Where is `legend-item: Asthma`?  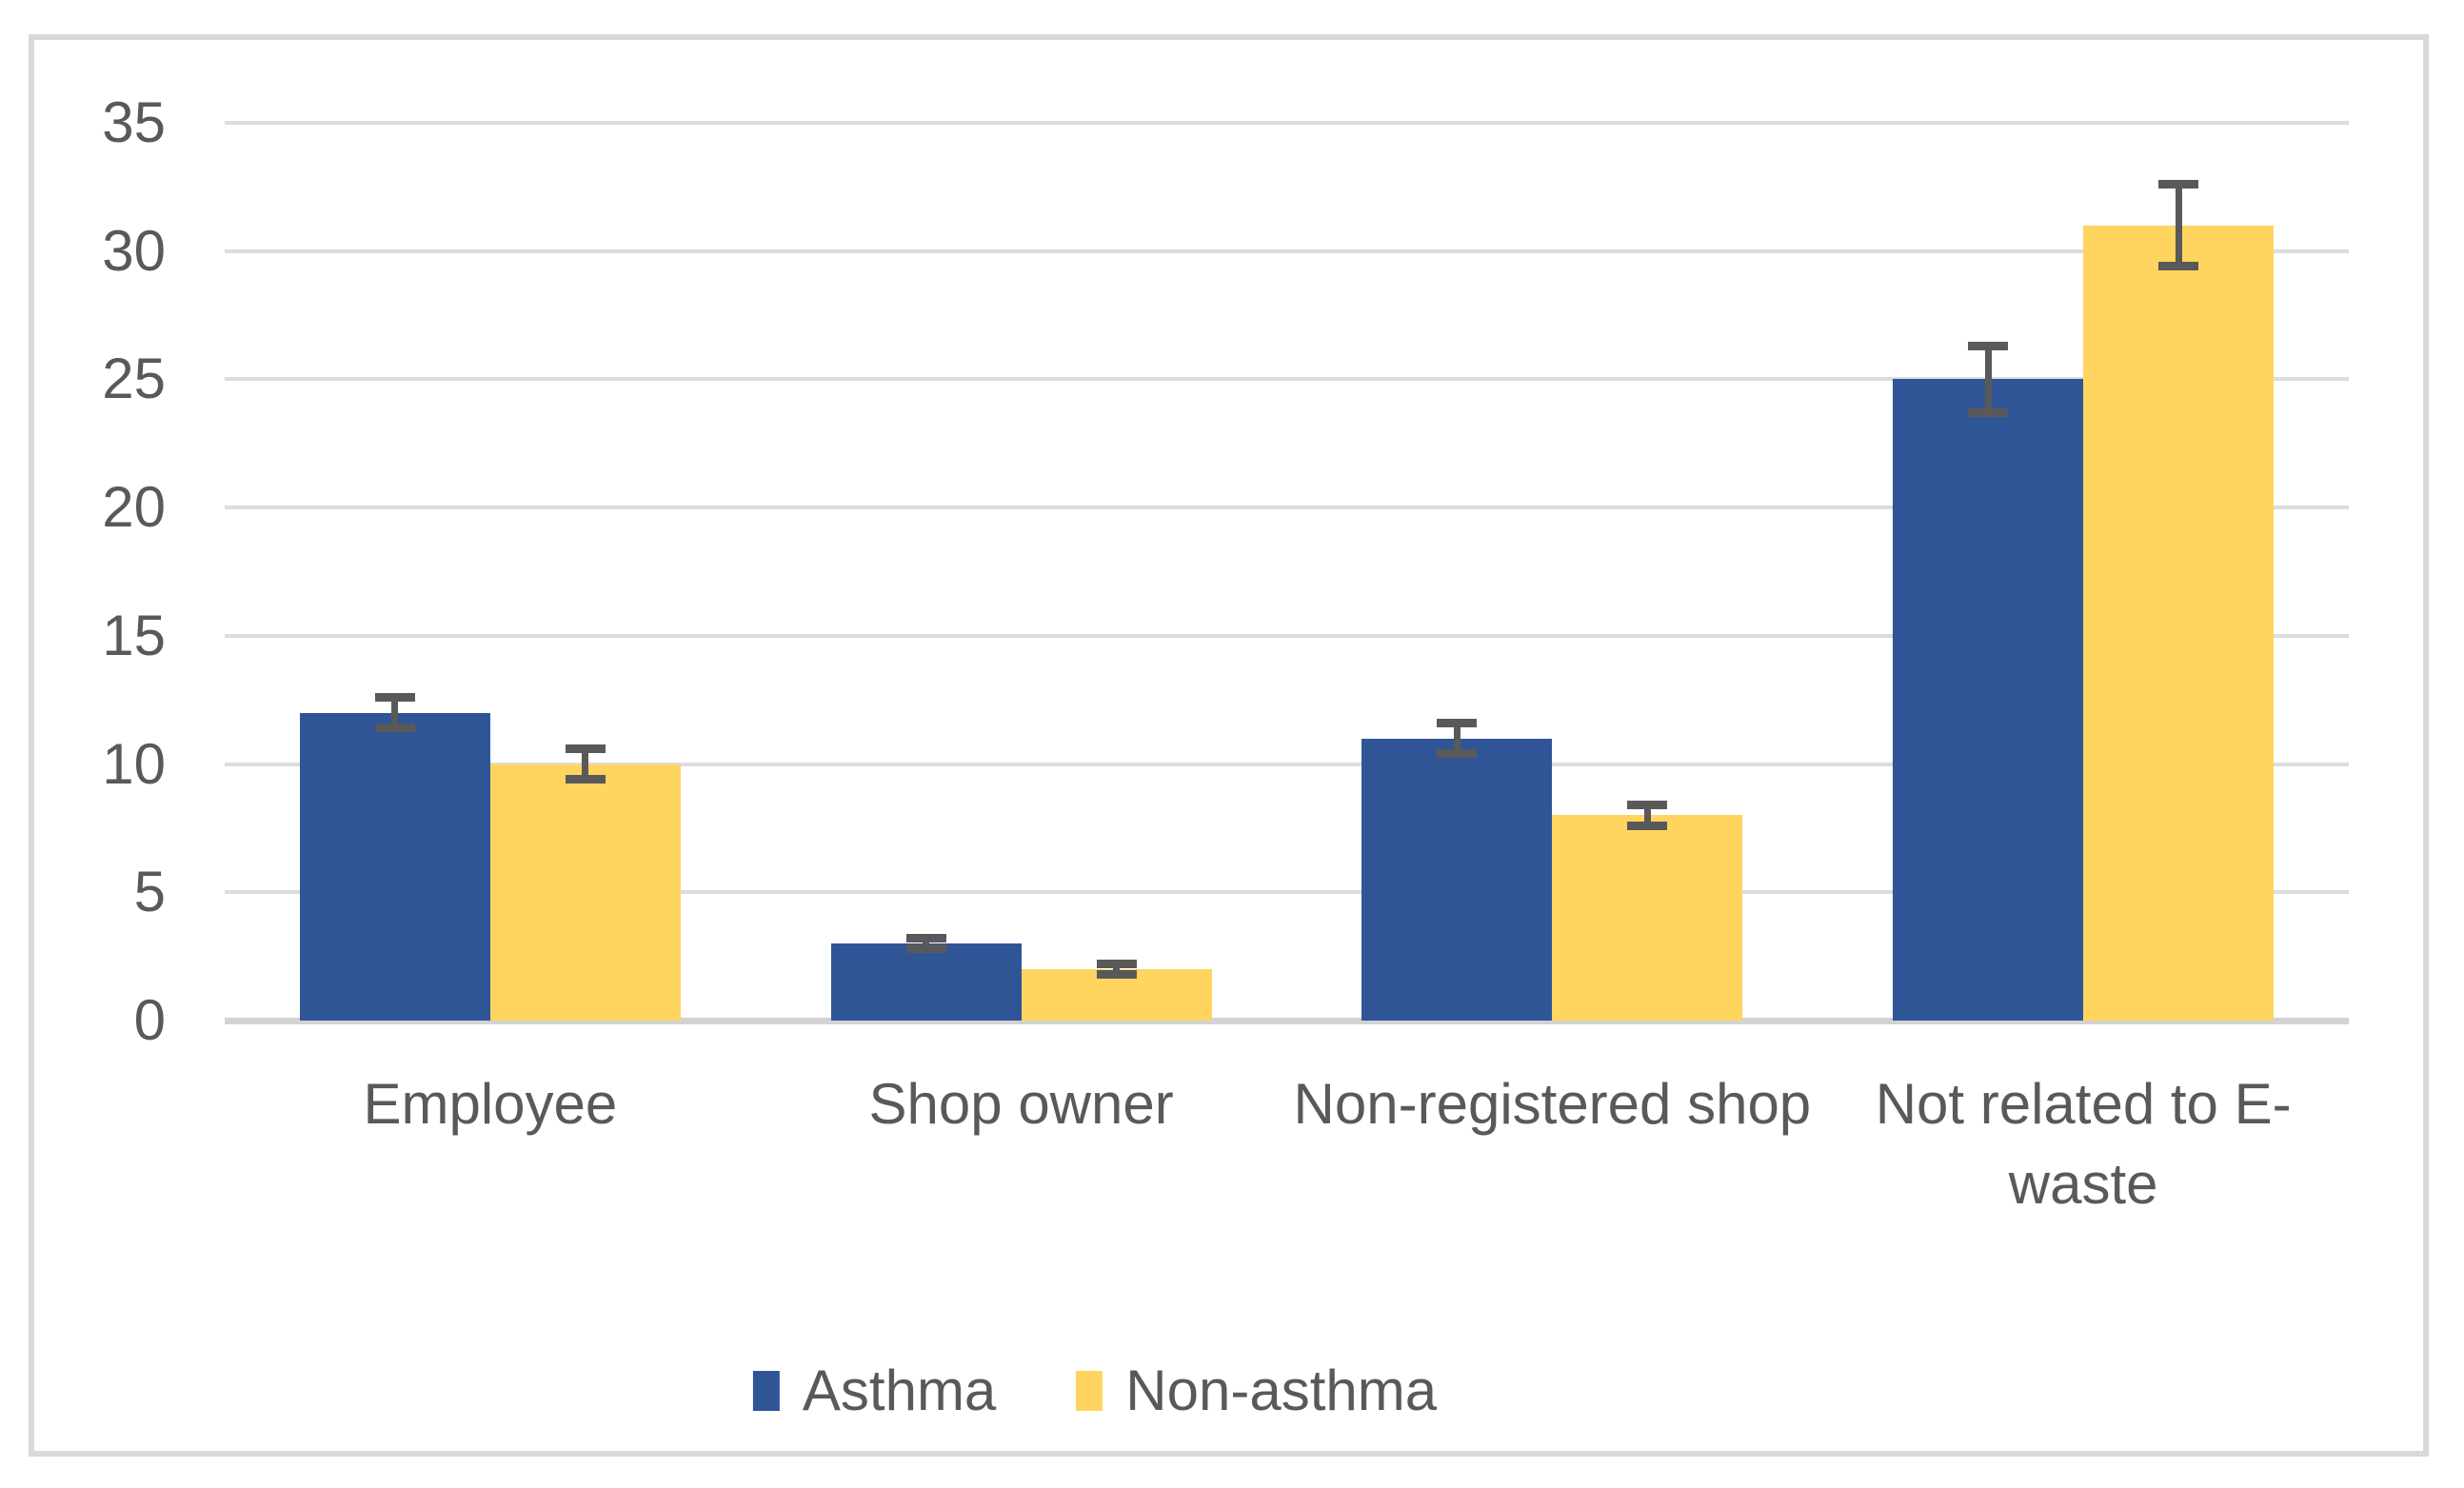 legend-item: Asthma is located at coordinates (874, 1390).